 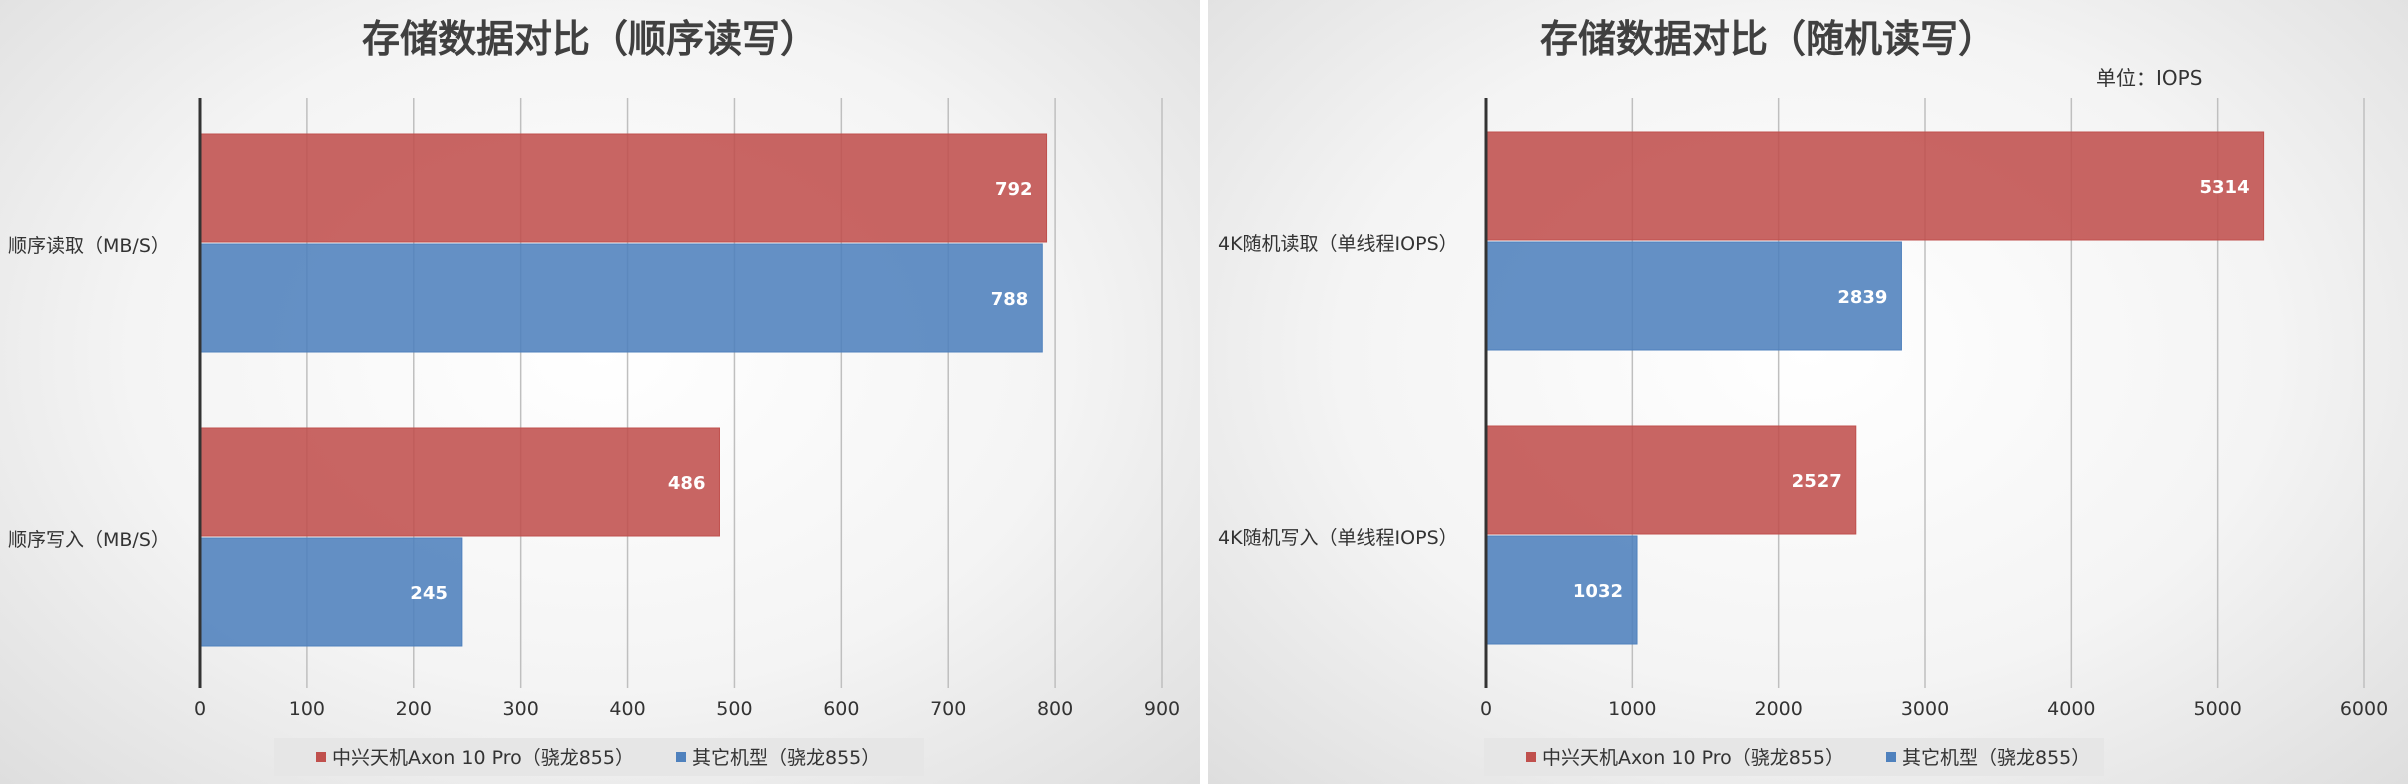 I want to click on chart-title: 存储数据对比（随机读写）, so click(x=1768, y=38).